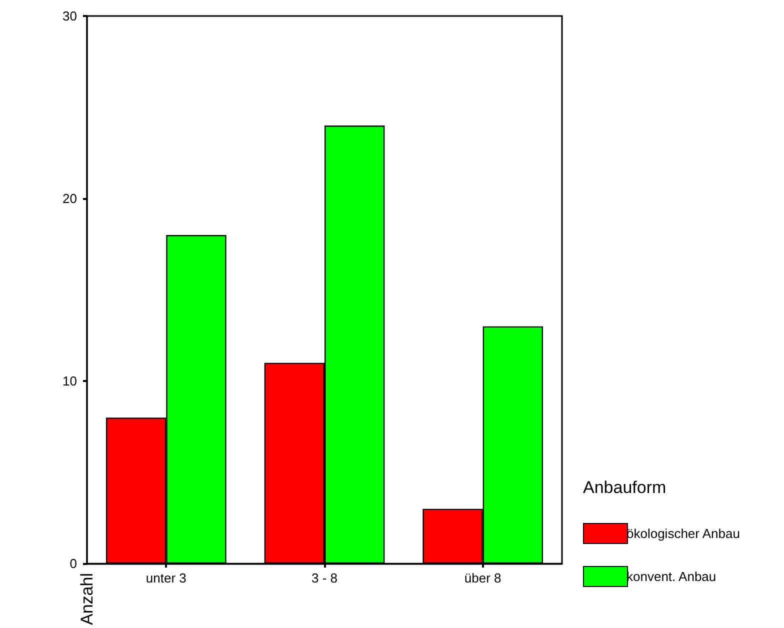 This screenshot has height=628, width=784. What do you see at coordinates (166, 578) in the screenshot?
I see `x-tick-label: unter 3` at bounding box center [166, 578].